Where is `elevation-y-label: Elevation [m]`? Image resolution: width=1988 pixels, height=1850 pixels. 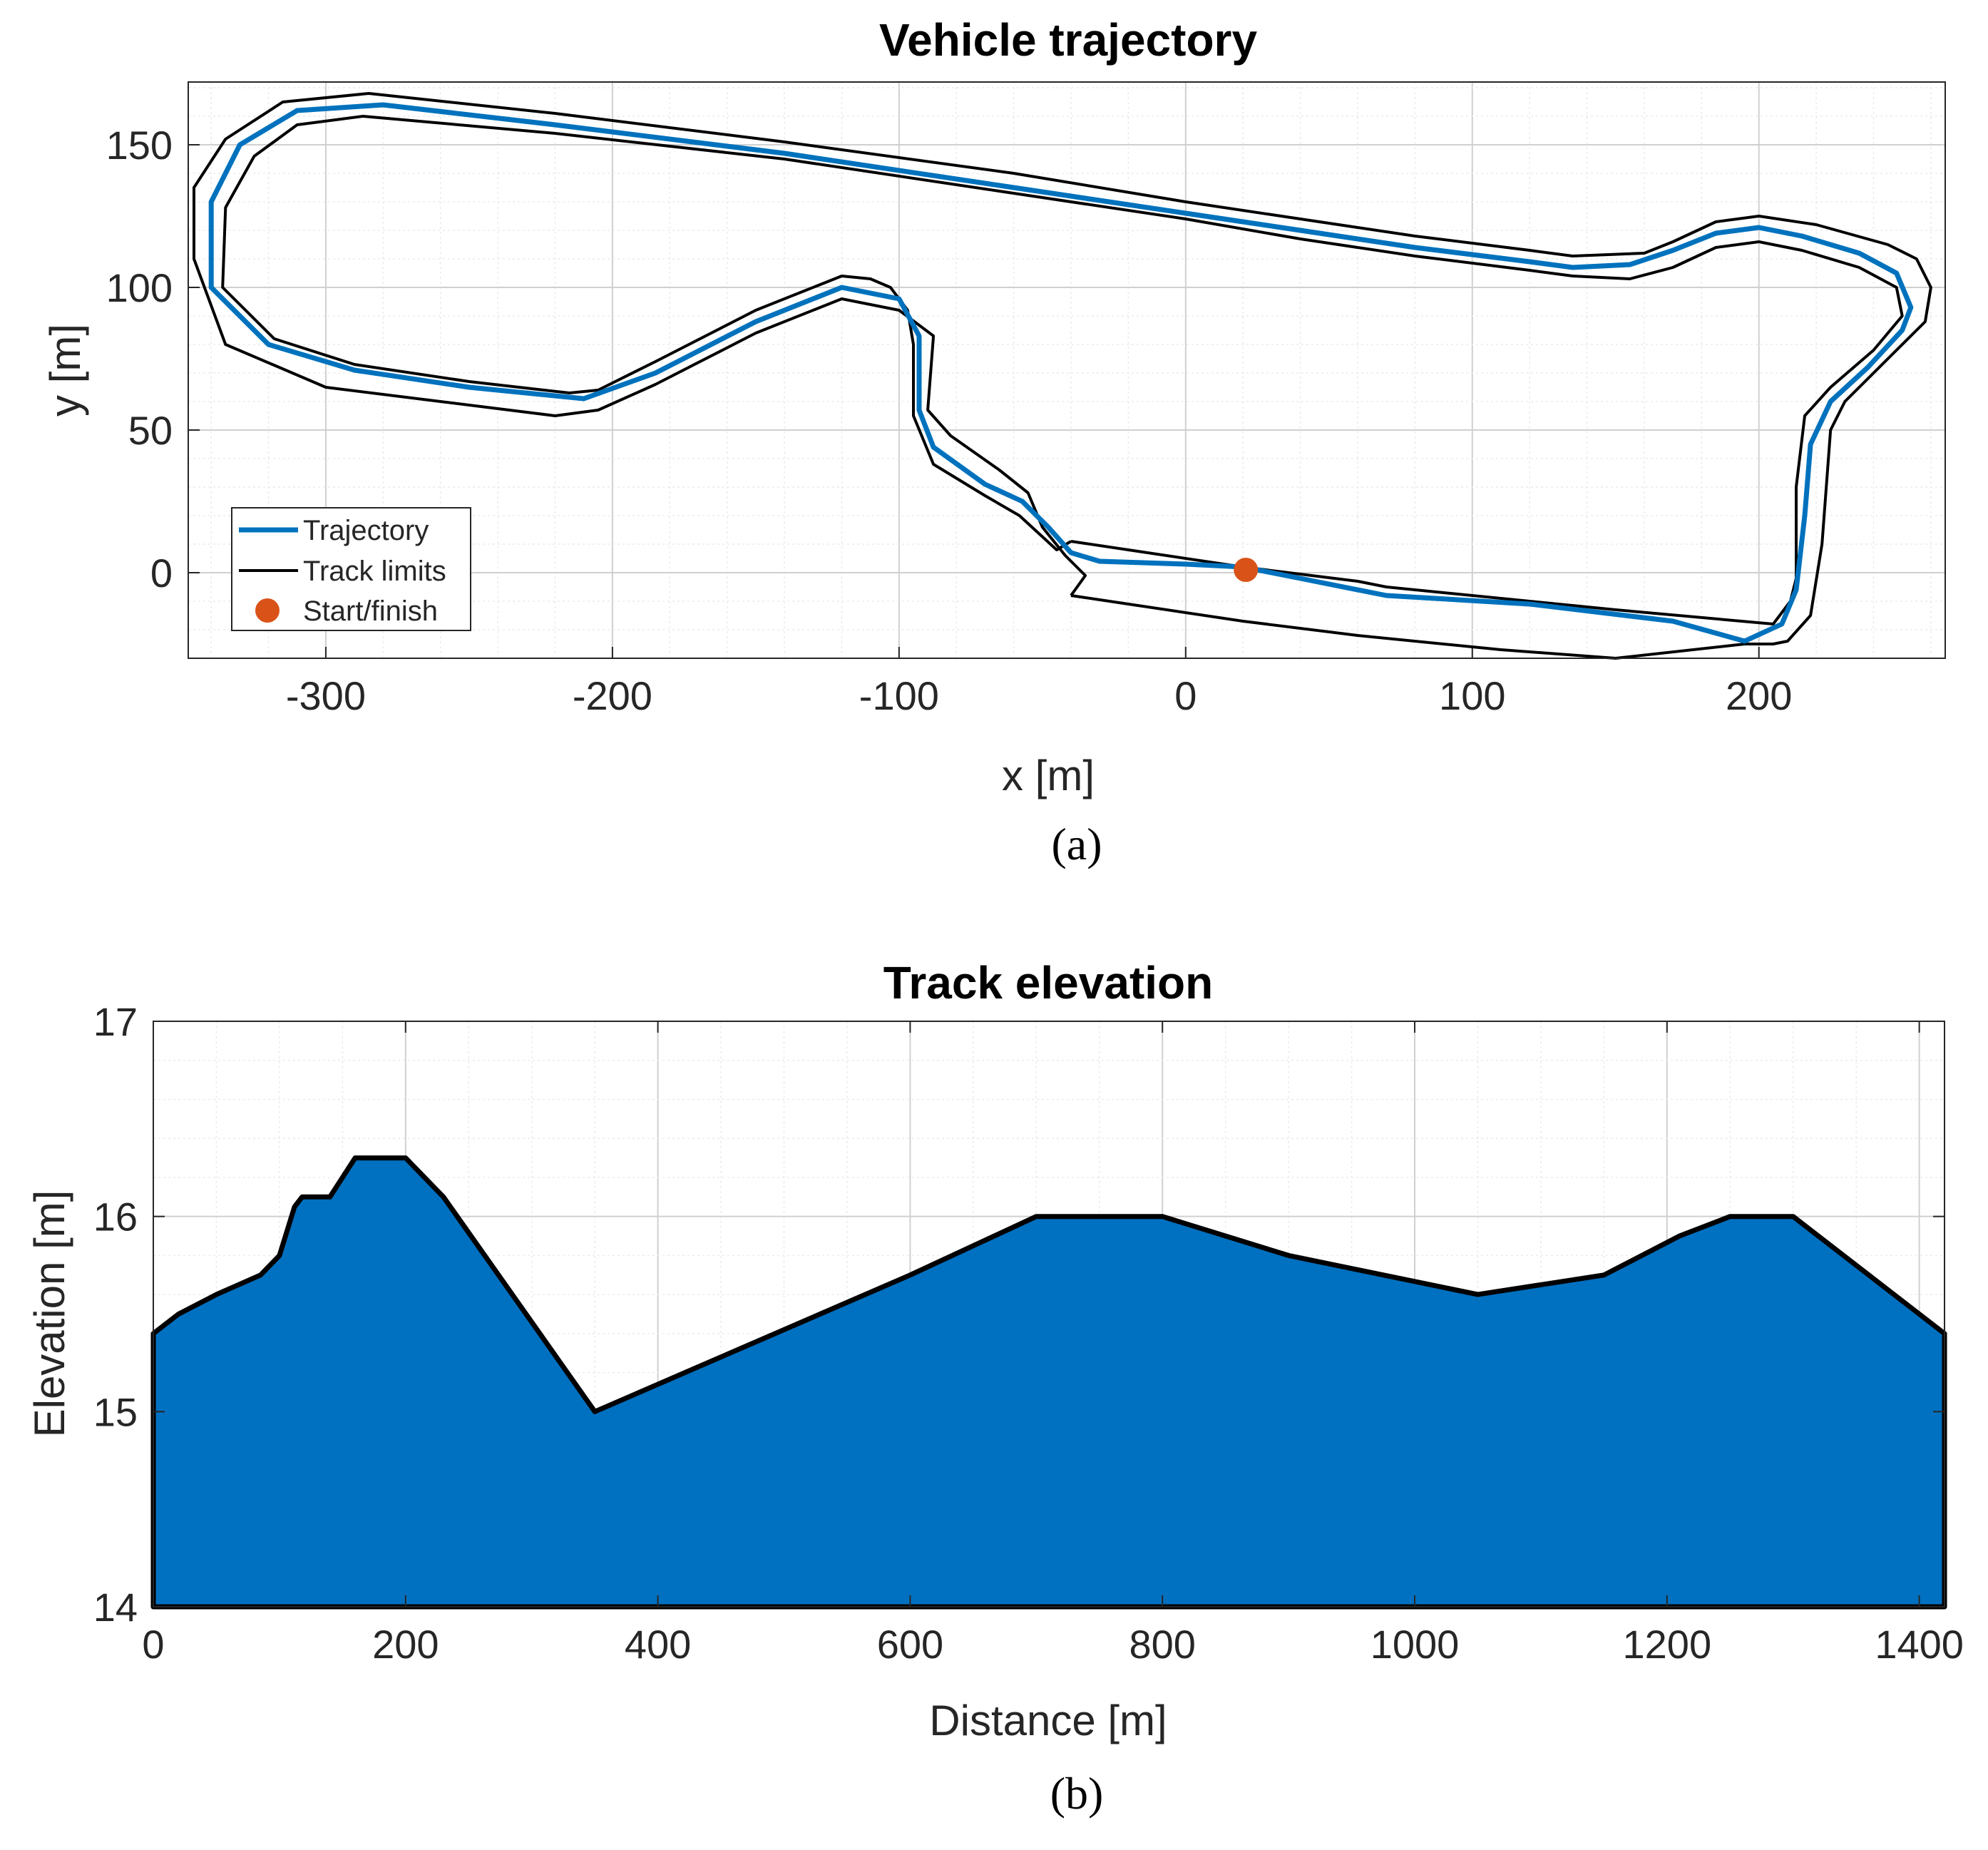 elevation-y-label: Elevation [m] is located at coordinates (49, 1314).